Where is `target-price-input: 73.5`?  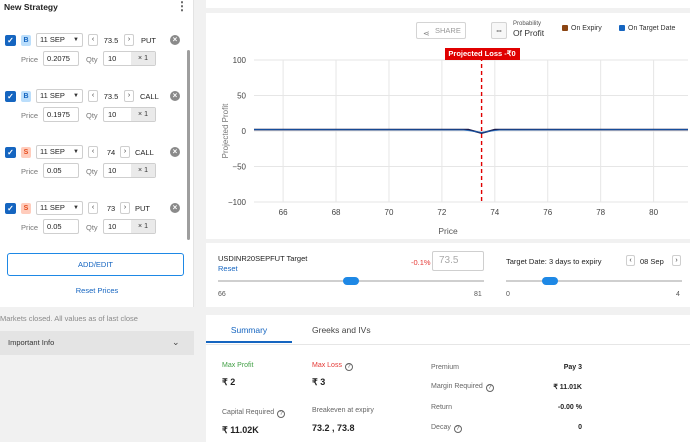 target-price-input: 73.5 is located at coordinates (458, 261).